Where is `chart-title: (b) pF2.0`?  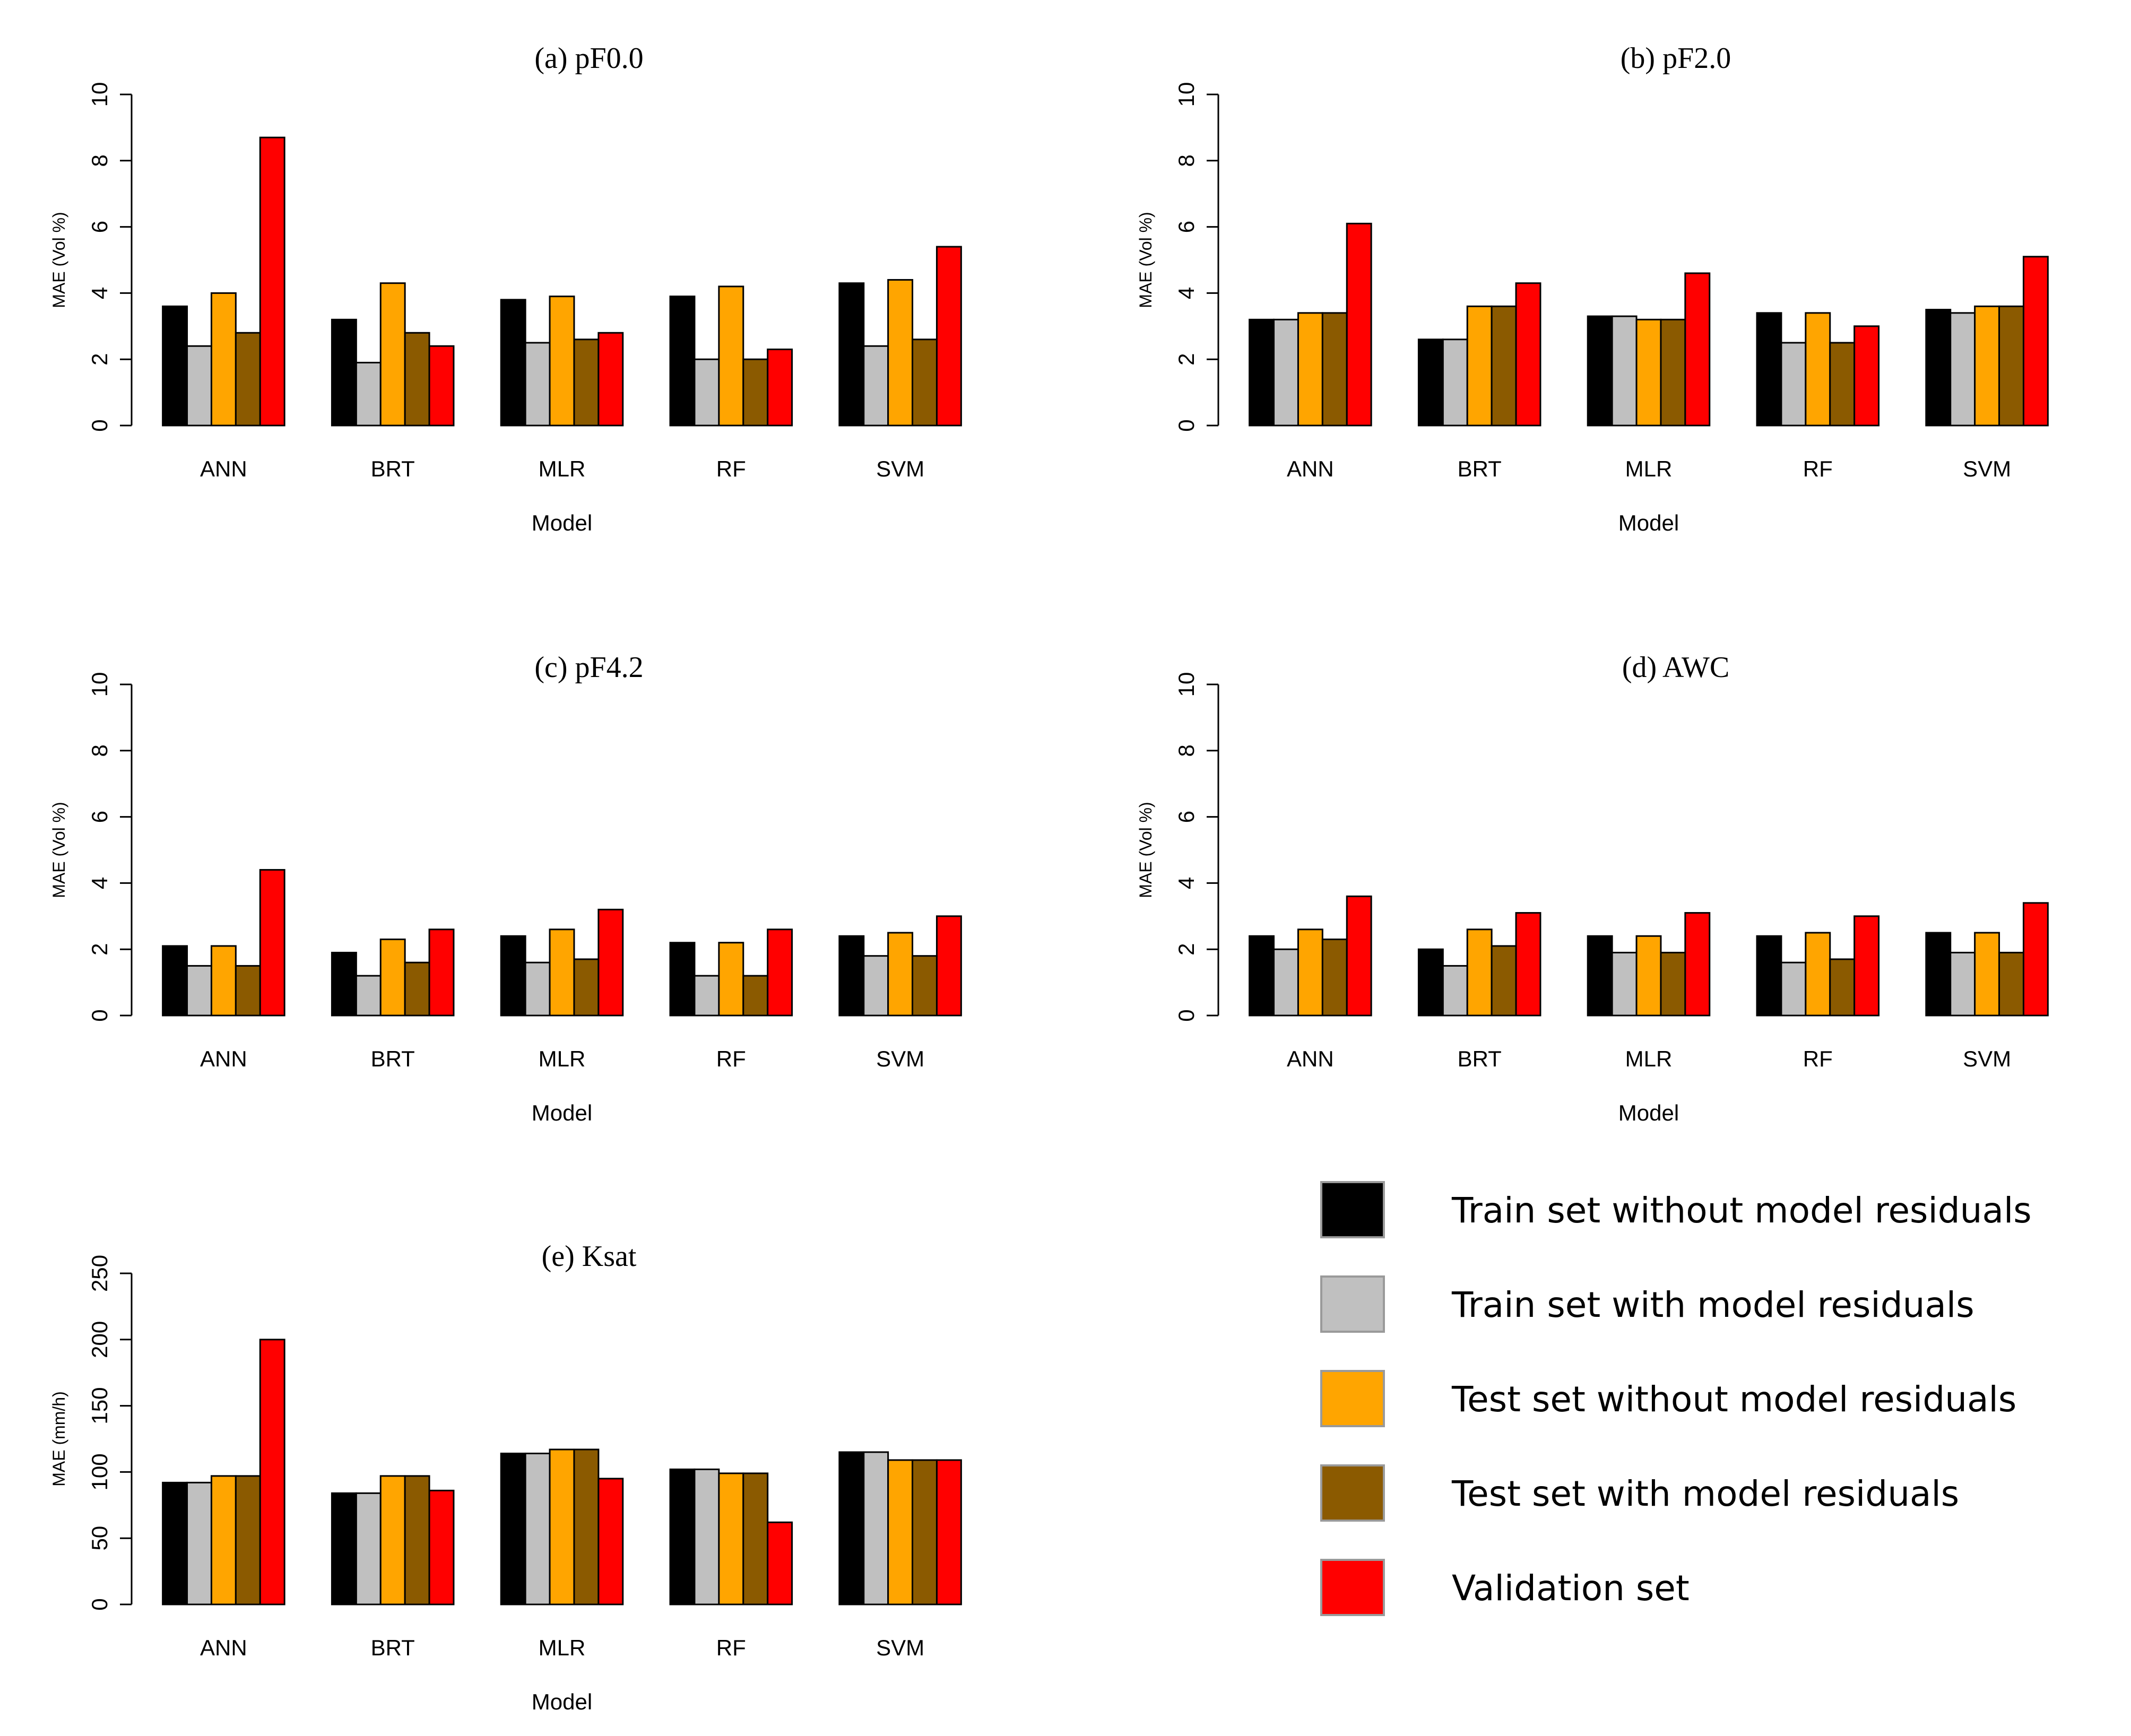 chart-title: (b) pF2.0 is located at coordinates (1676, 58).